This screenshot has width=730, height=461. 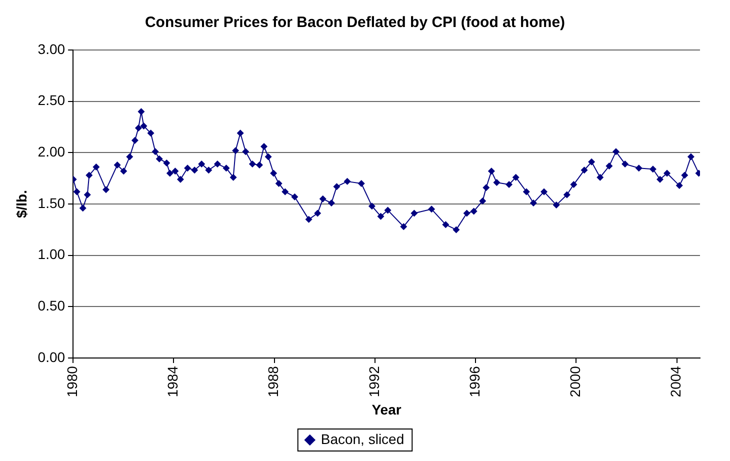 I want to click on x-tick-label: 2000, so click(x=575, y=382).